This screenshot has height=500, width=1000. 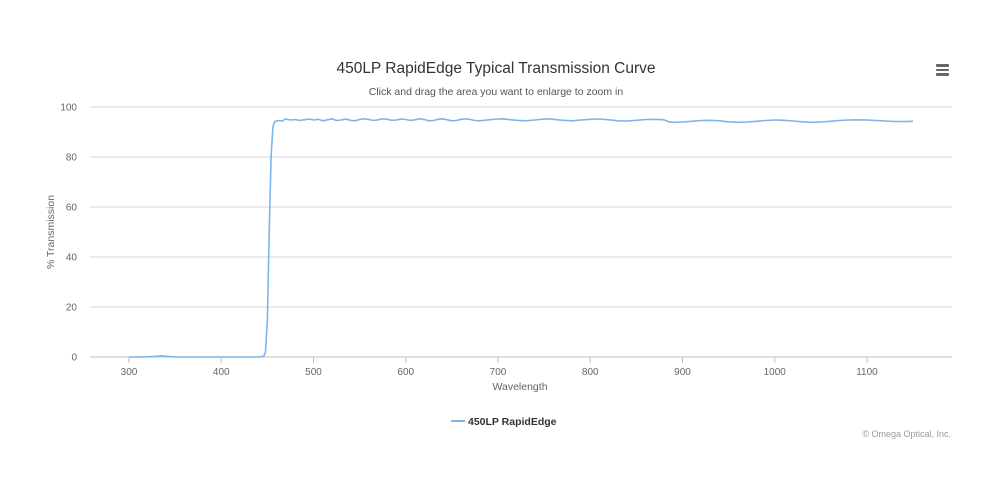 What do you see at coordinates (498, 372) in the screenshot?
I see `x-tick-label: 700` at bounding box center [498, 372].